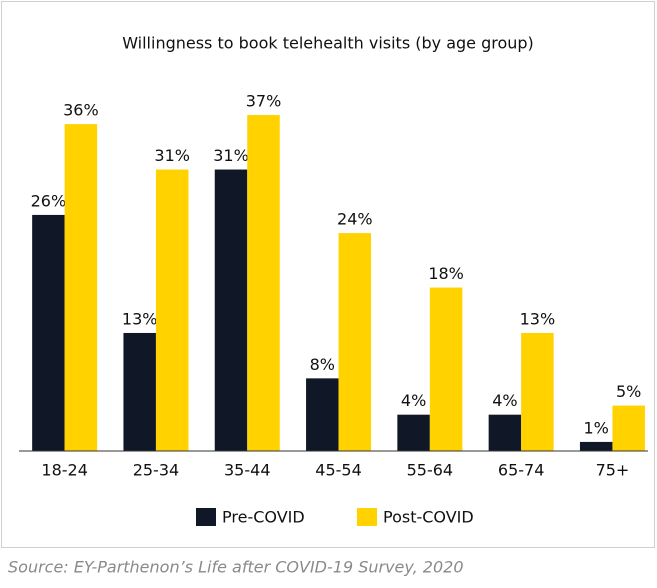  I want to click on data-label: 26%, so click(49, 200).